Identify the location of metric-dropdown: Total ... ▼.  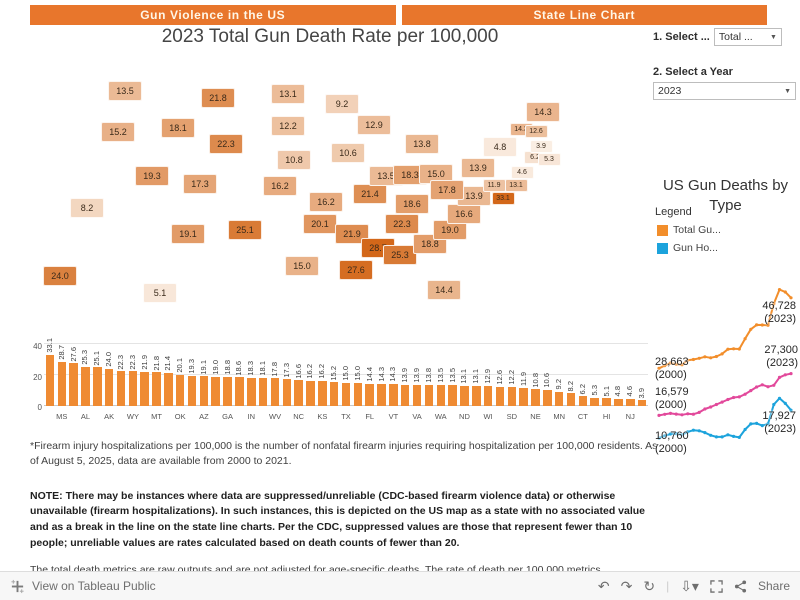
(747, 37).